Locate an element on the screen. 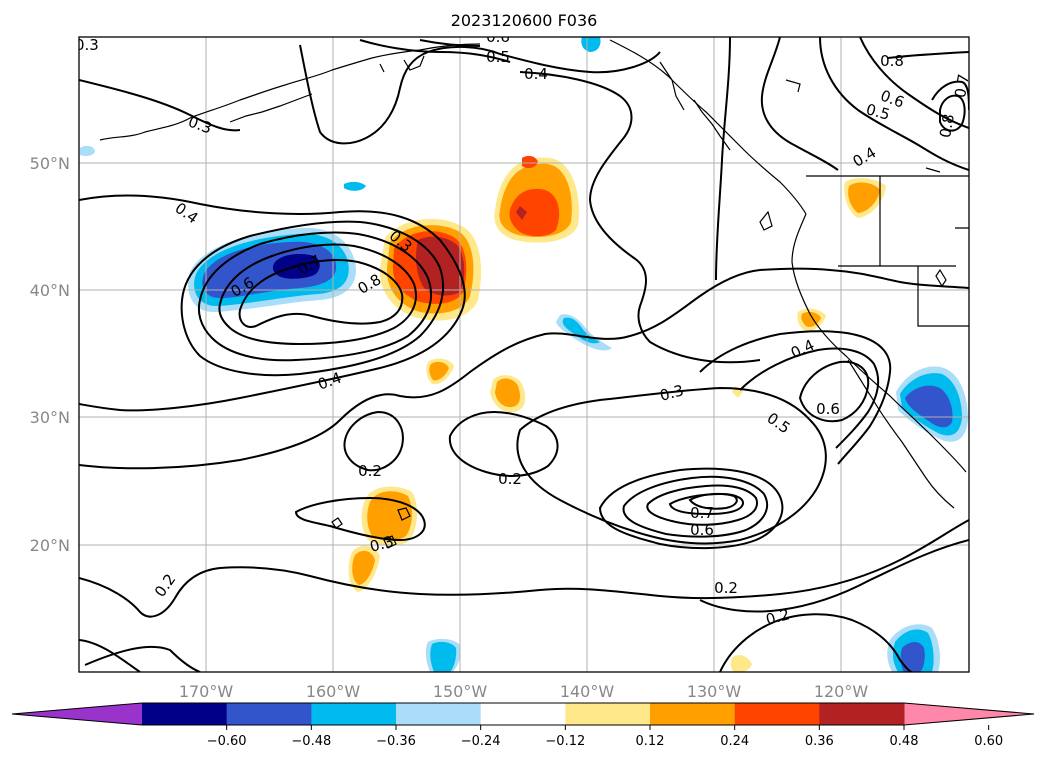 The width and height of the screenshot is (1047, 765). lon-label: 140°W is located at coordinates (587, 691).